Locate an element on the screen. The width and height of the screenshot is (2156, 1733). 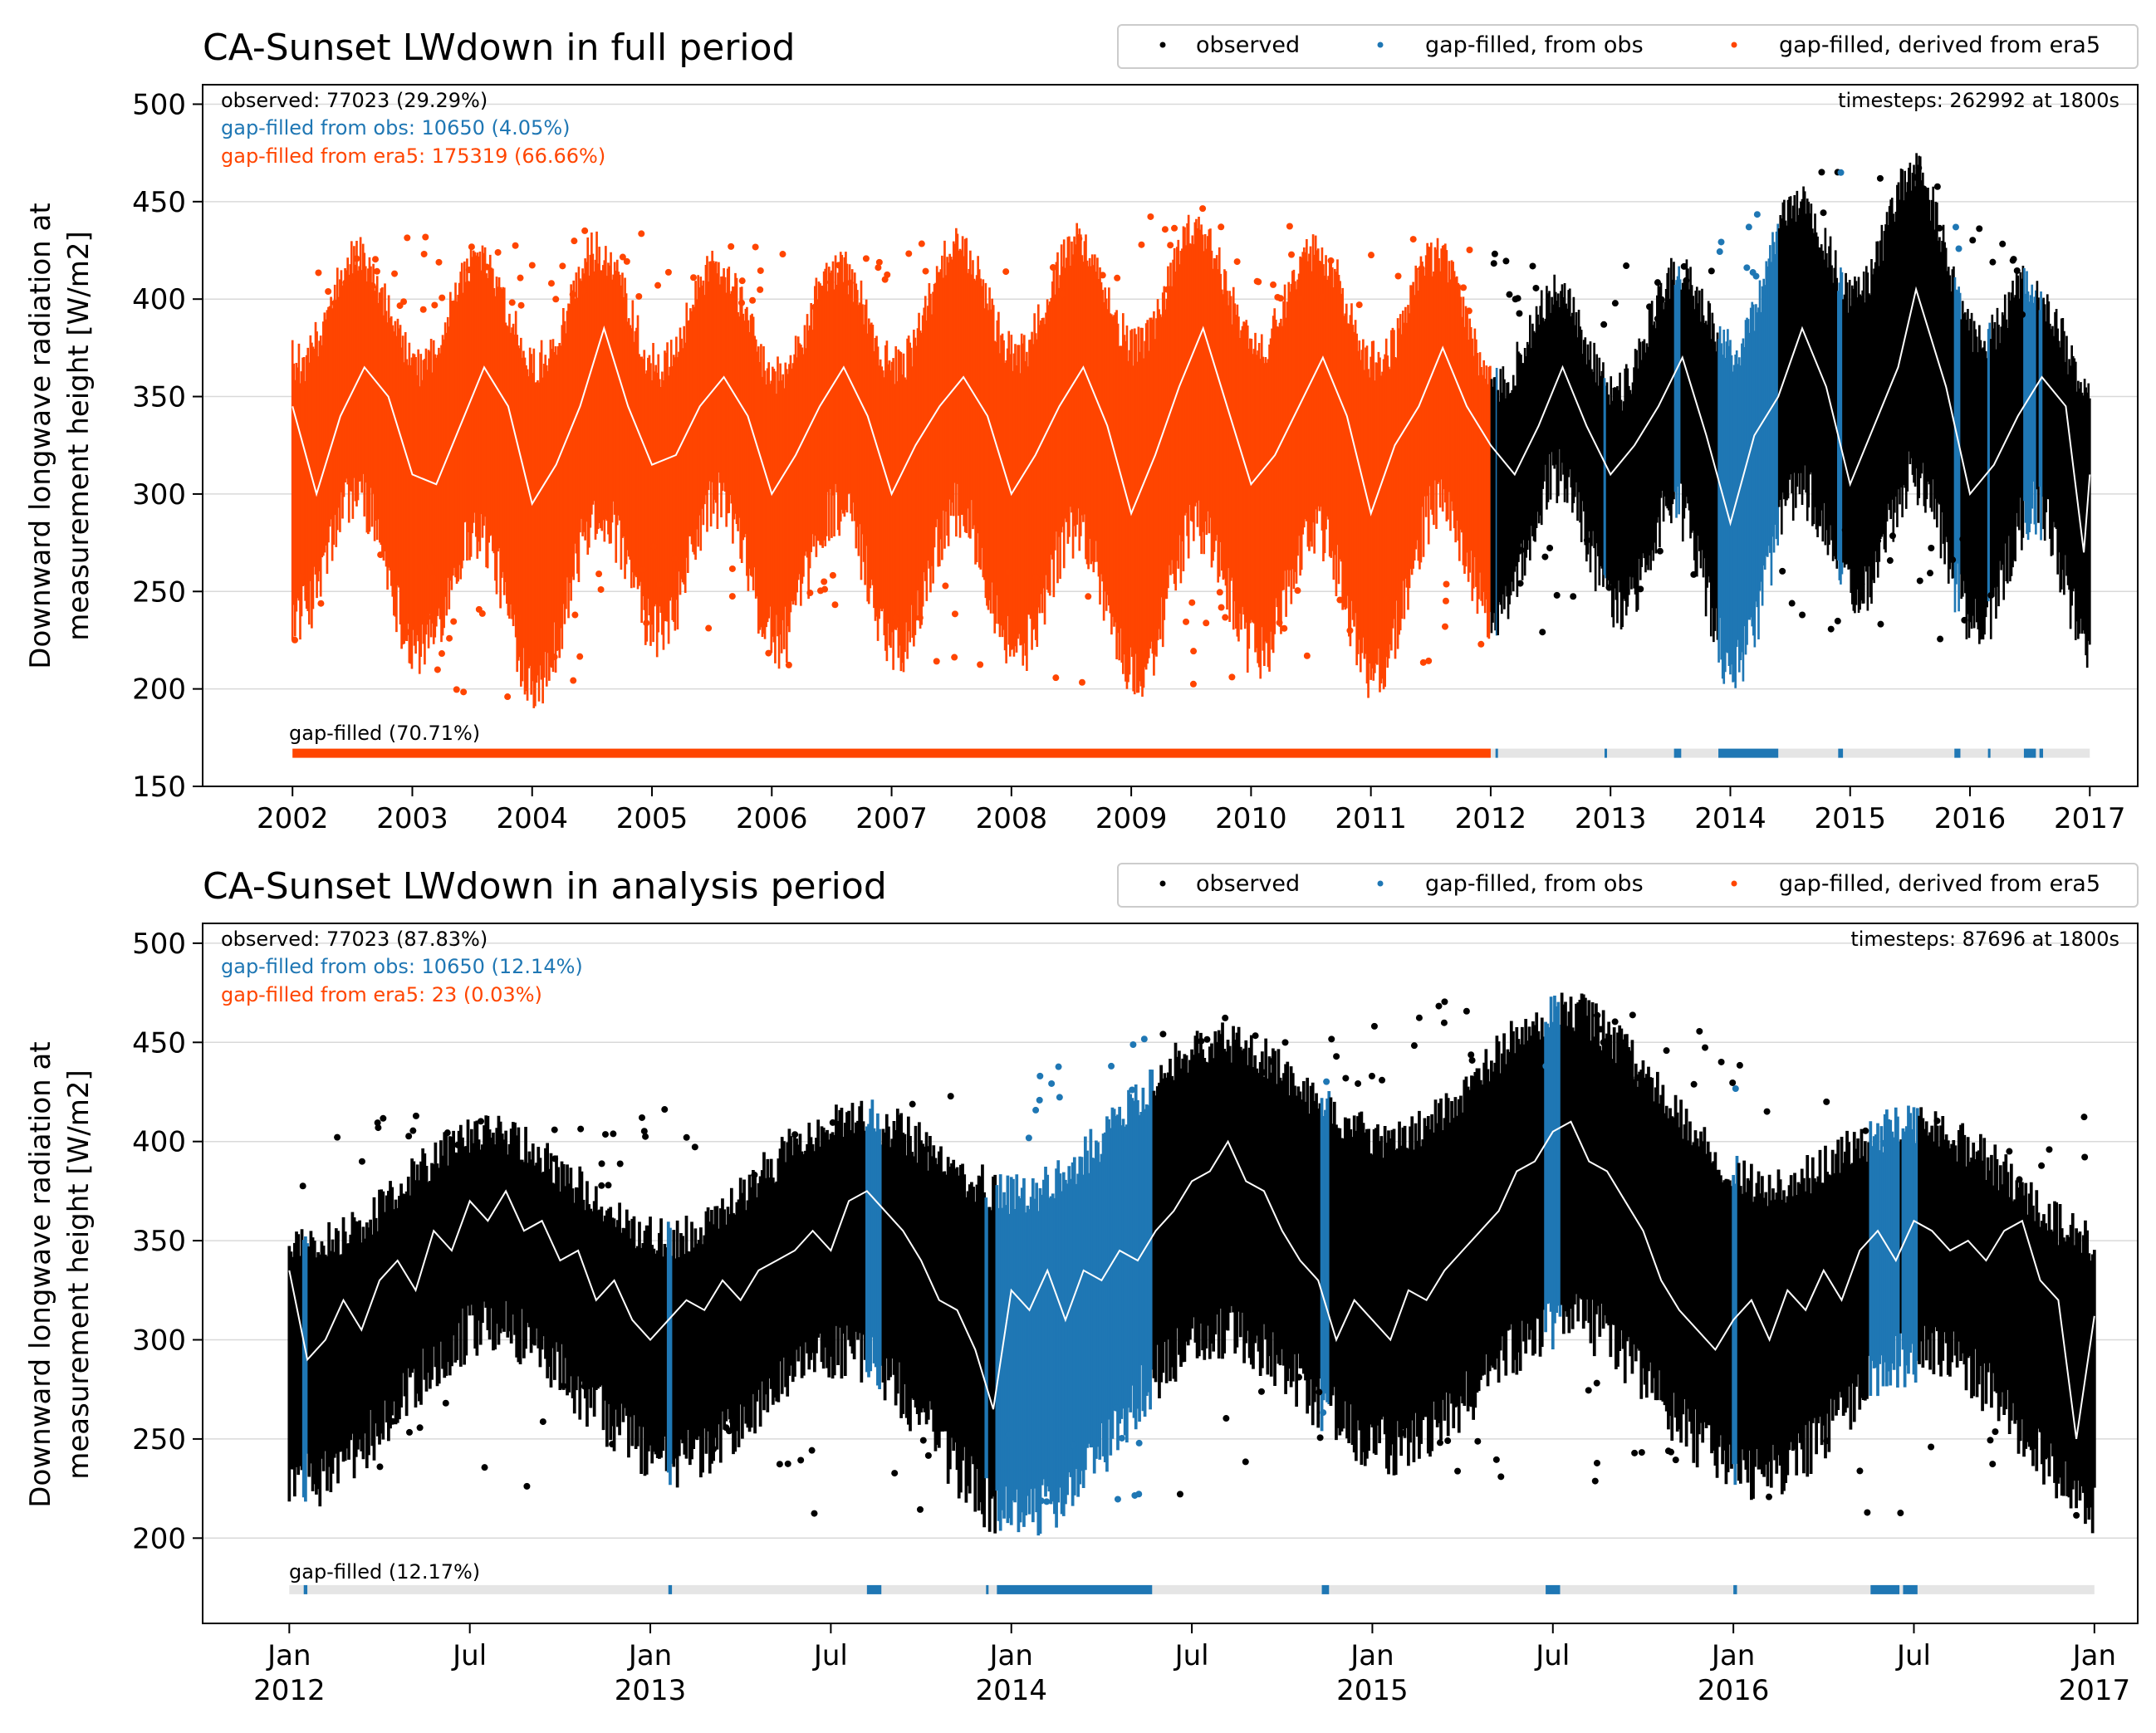
legend-label-observed: observed is located at coordinates (1248, 45).